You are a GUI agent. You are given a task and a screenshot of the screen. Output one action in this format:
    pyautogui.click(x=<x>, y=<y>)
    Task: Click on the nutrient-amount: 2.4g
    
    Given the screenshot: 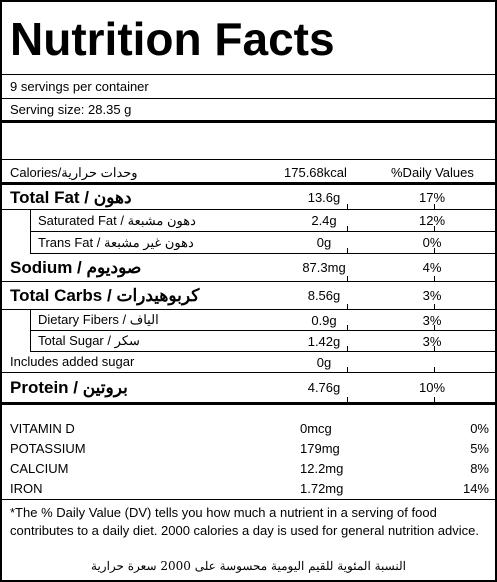 What is the action you would take?
    pyautogui.click(x=324, y=220)
    